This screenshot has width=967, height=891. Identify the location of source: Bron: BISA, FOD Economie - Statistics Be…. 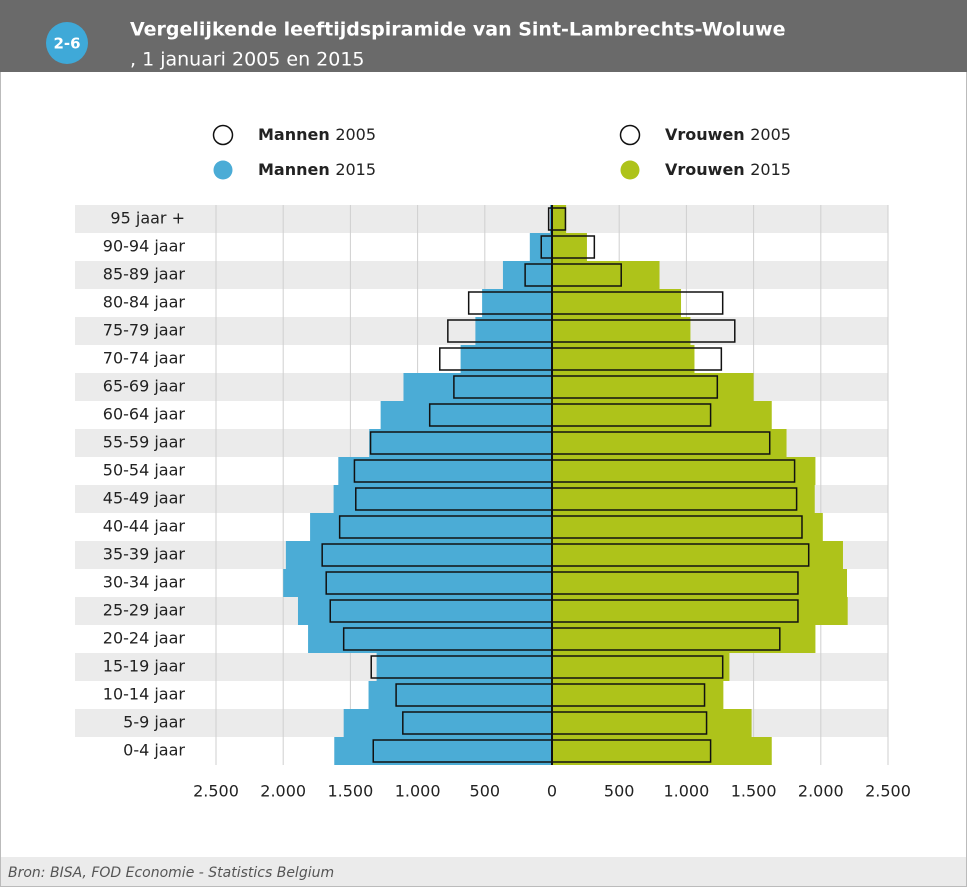
(171, 873).